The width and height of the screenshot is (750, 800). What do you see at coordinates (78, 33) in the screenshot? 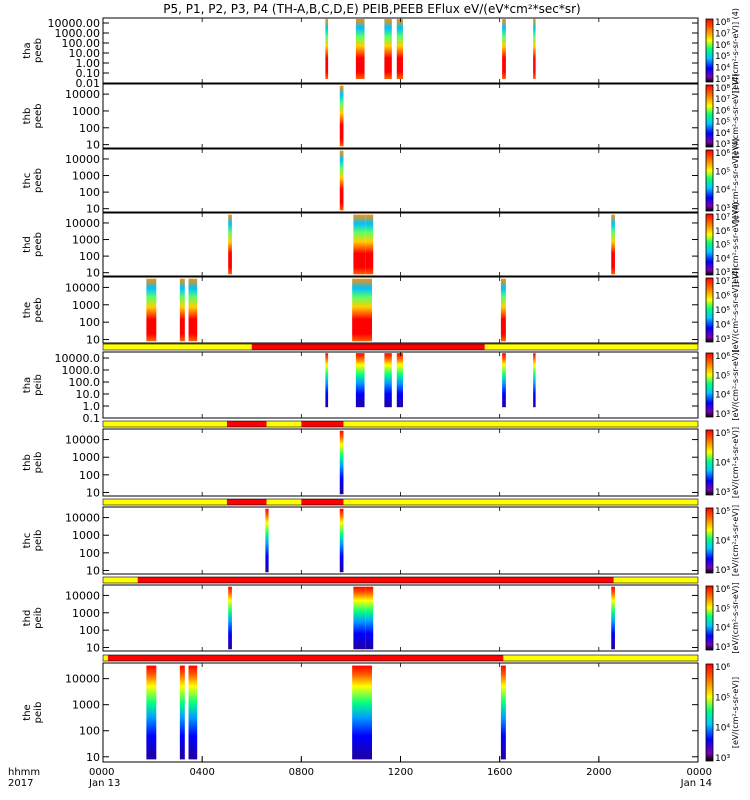
I see `y-tick-label: 1000.00` at bounding box center [78, 33].